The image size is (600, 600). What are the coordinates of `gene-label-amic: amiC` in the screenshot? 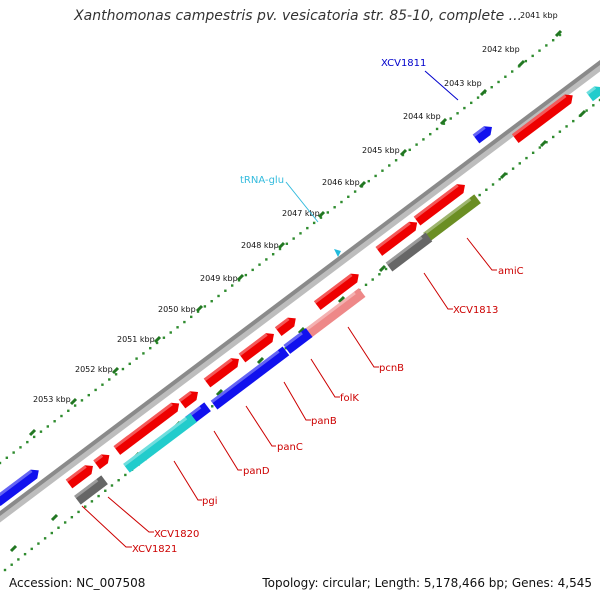 It's located at (511, 271).